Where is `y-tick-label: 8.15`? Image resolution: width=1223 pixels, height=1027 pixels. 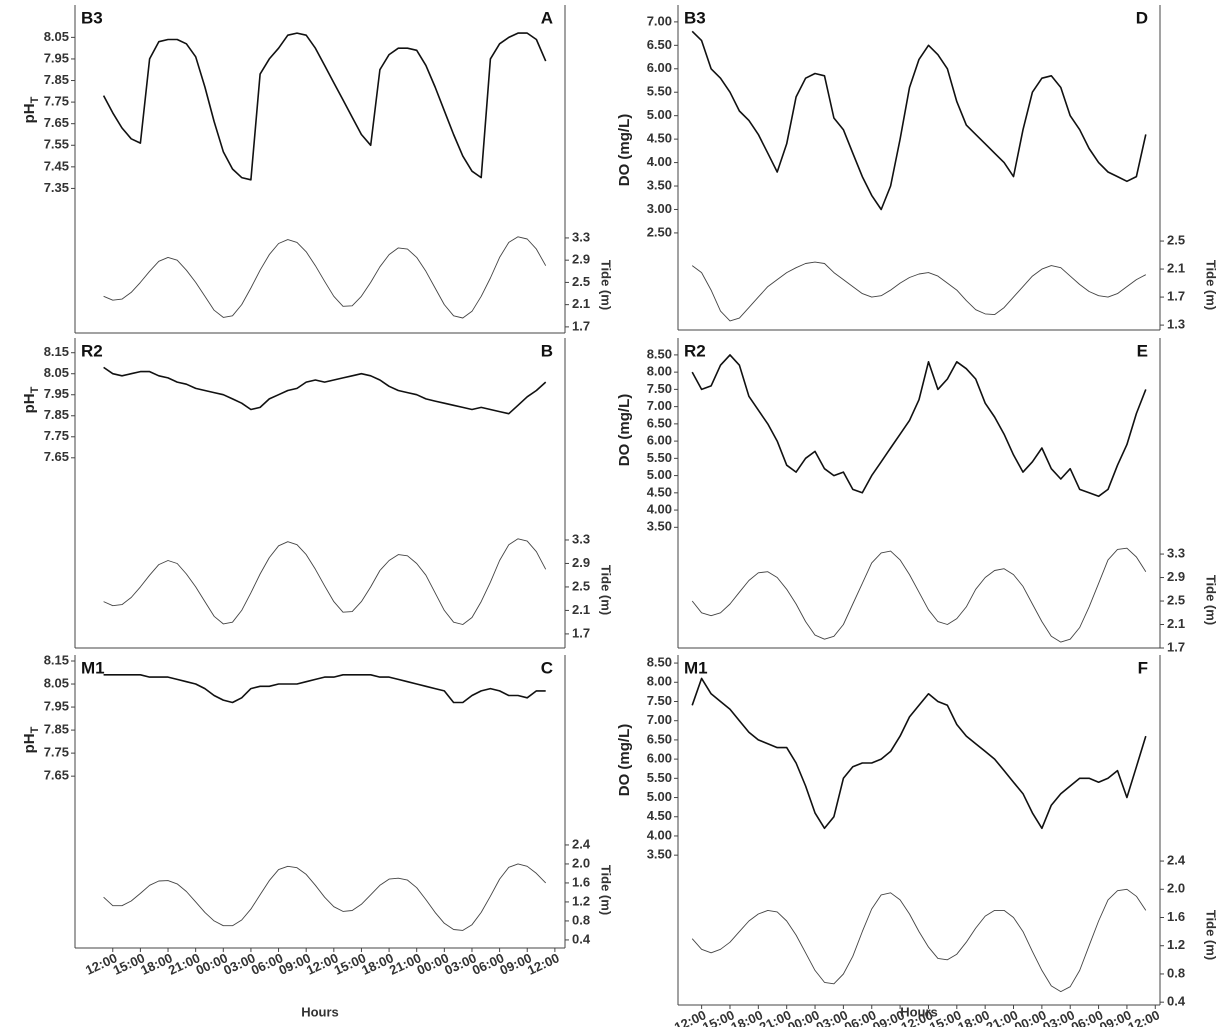 y-tick-label: 8.15 is located at coordinates (56, 351).